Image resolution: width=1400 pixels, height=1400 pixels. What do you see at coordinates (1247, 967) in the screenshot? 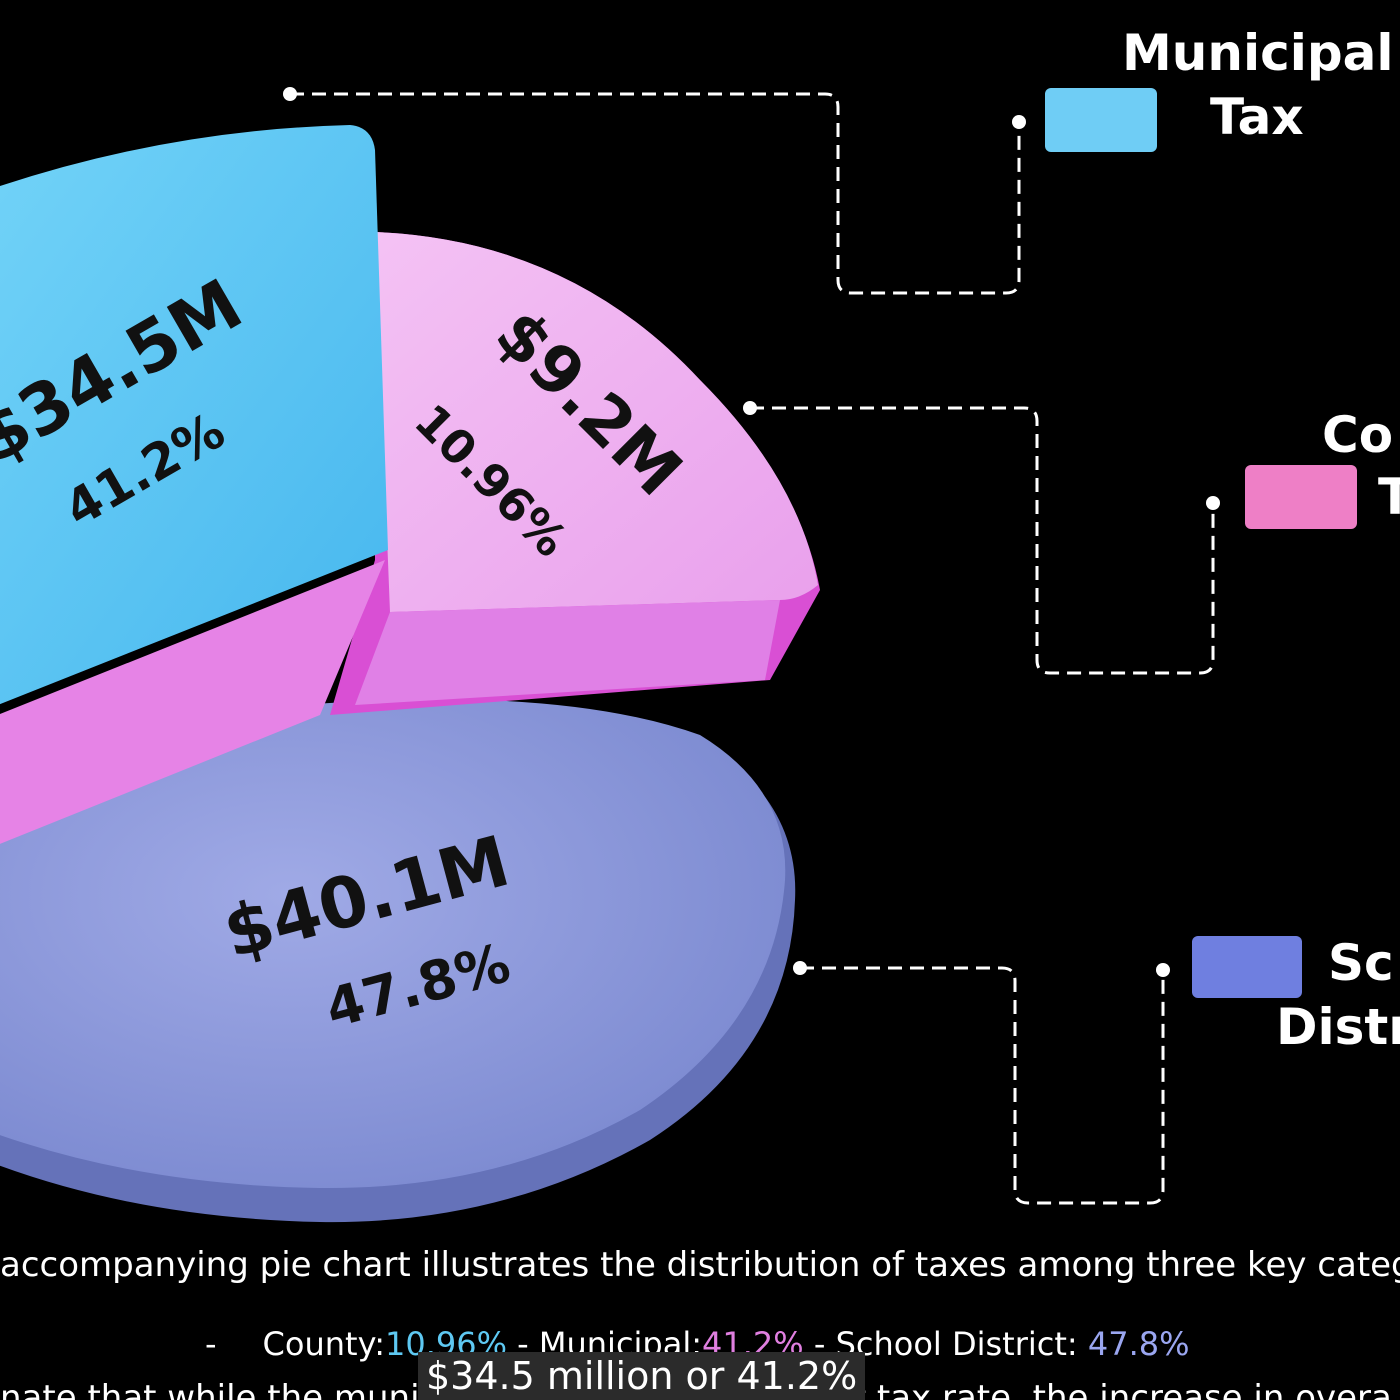
I see `legend-swatch-school` at bounding box center [1247, 967].